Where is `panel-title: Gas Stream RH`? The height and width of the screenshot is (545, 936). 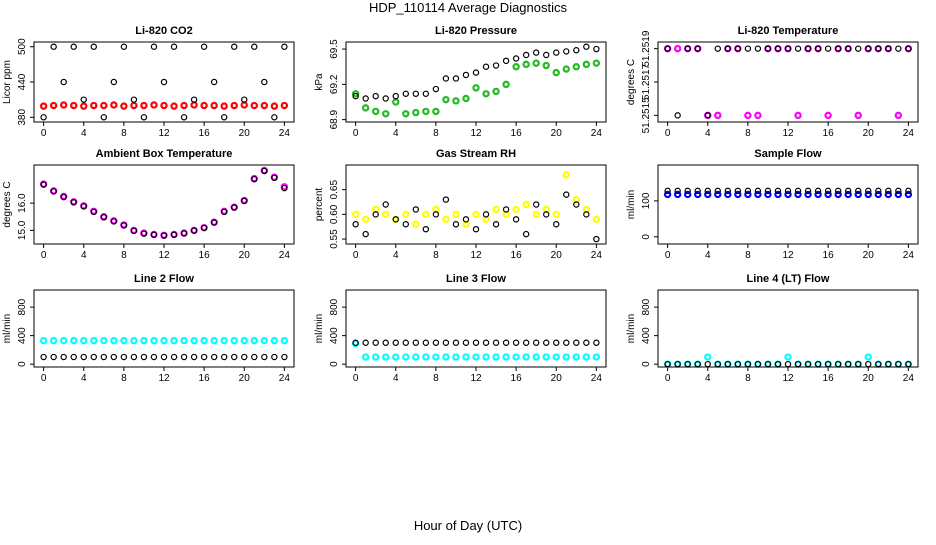
panel-title: Gas Stream RH is located at coordinates (476, 154).